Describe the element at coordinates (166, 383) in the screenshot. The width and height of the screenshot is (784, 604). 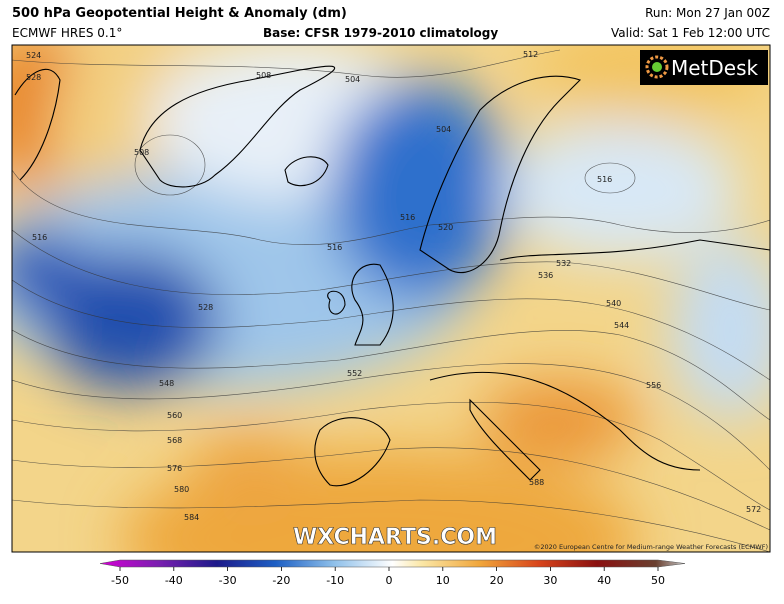
I see `contour-label: 548` at that location.